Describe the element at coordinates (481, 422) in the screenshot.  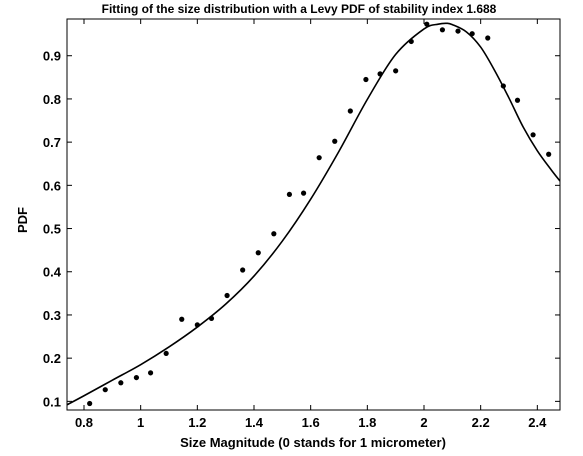
I see `x-tick-label: 2.2` at that location.